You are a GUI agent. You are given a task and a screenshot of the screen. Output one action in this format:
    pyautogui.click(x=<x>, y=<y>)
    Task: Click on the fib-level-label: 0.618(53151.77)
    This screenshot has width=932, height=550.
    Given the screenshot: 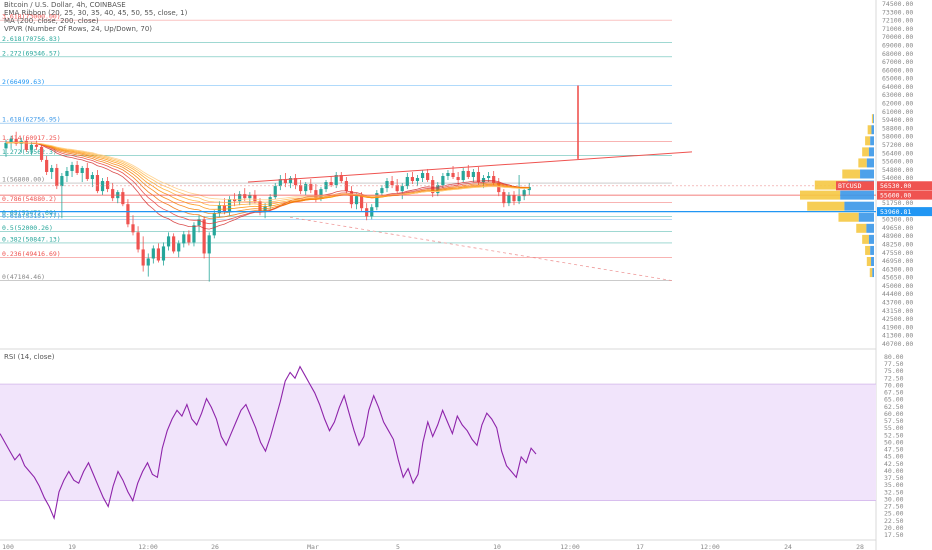 What is the action you would take?
    pyautogui.click(x=31, y=216)
    